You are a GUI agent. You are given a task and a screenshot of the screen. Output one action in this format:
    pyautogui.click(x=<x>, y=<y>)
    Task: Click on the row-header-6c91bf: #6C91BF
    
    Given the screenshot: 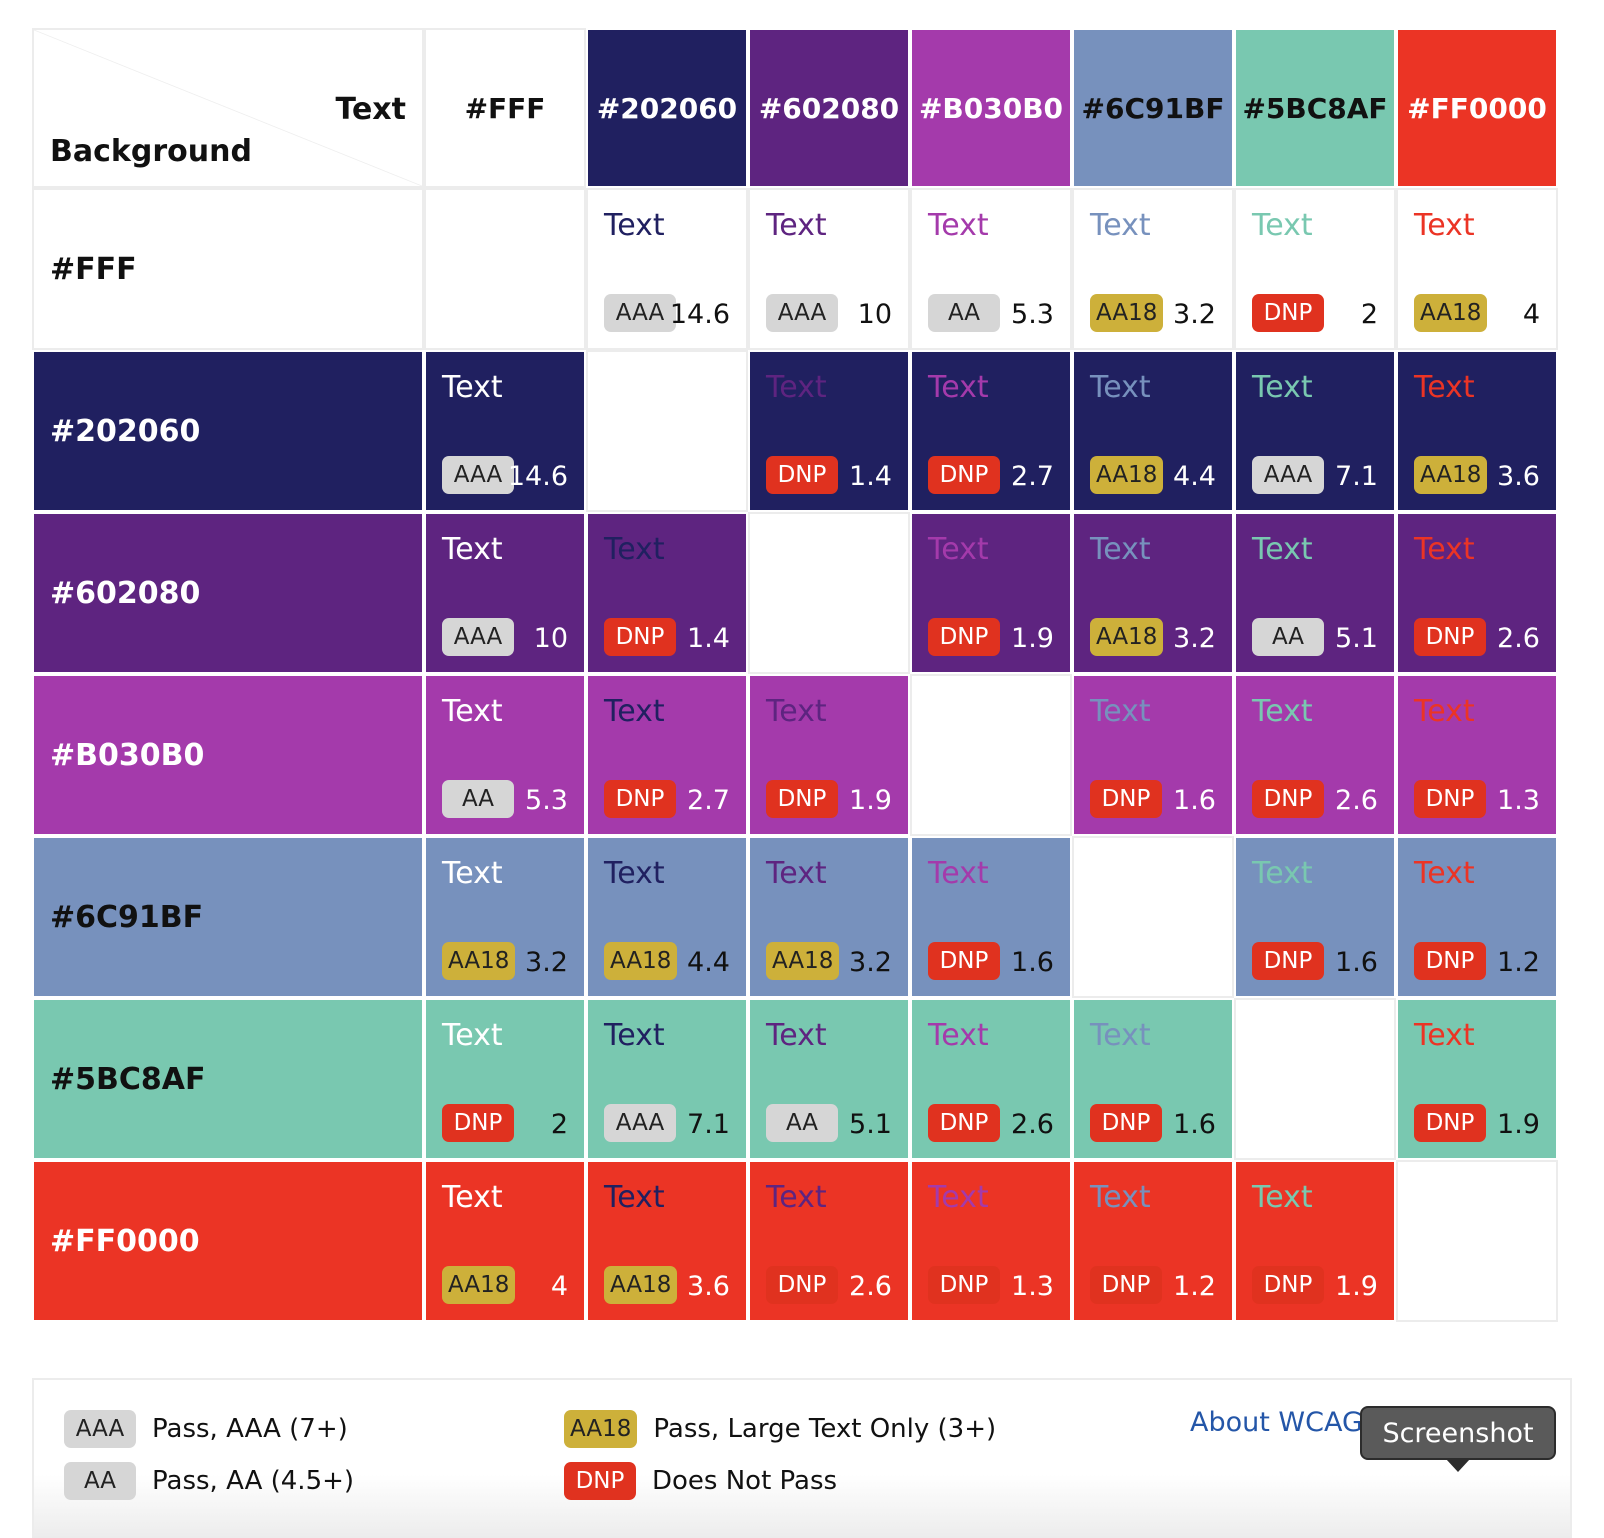 What is the action you would take?
    pyautogui.click(x=228, y=917)
    